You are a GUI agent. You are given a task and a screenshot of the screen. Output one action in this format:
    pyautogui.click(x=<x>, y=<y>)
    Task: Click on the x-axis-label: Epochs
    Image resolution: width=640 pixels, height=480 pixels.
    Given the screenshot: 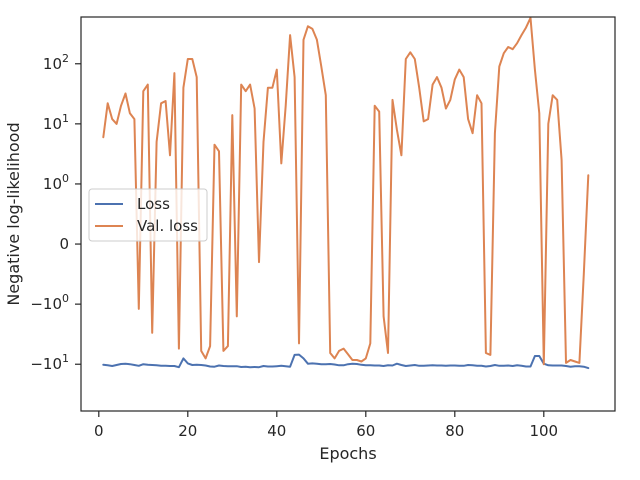 What is the action you would take?
    pyautogui.click(x=347, y=453)
    